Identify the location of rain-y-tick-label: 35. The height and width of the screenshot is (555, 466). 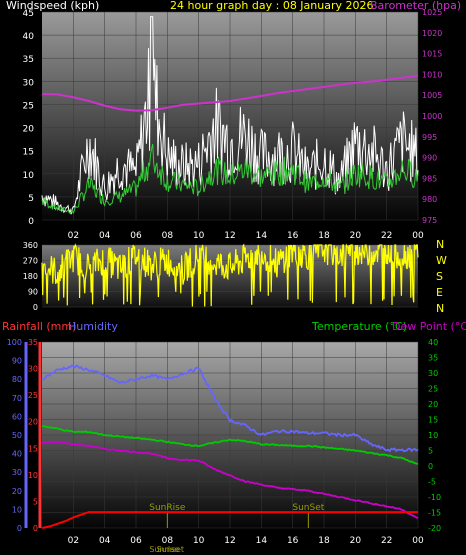
(33, 342).